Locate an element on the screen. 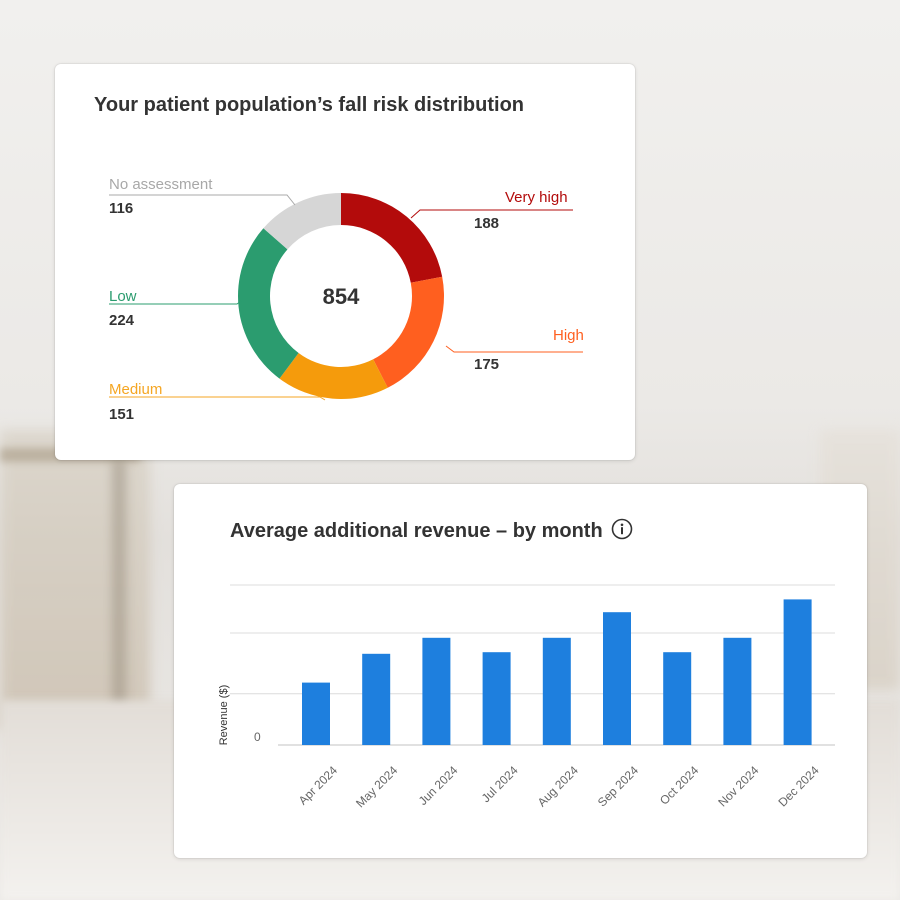  x-tick-label: Jul 2024 is located at coordinates (500, 784).